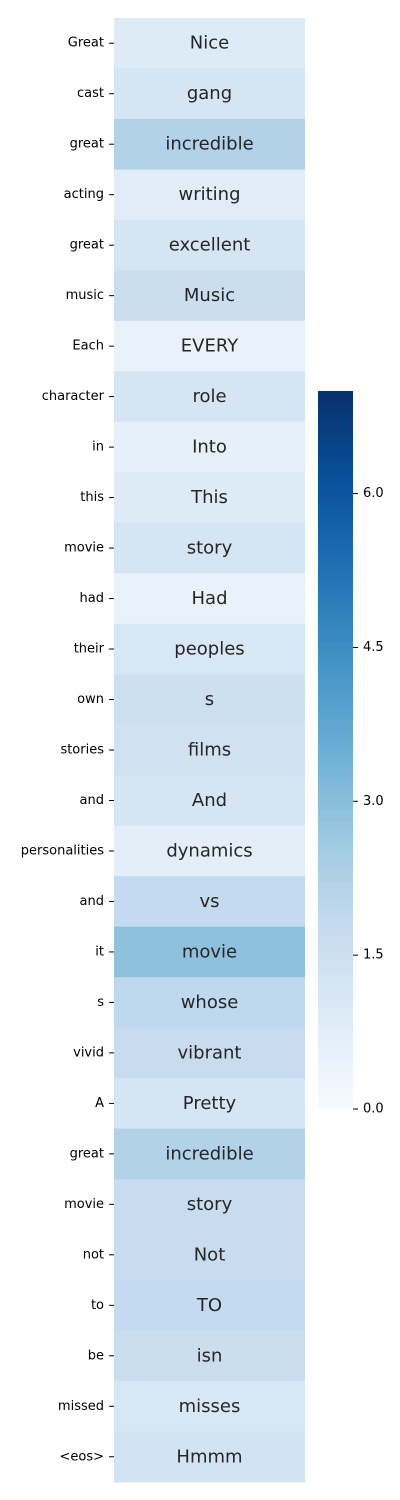 The width and height of the screenshot is (400, 1500). Describe the element at coordinates (210, 598) in the screenshot. I see `cell-label: Had` at that location.